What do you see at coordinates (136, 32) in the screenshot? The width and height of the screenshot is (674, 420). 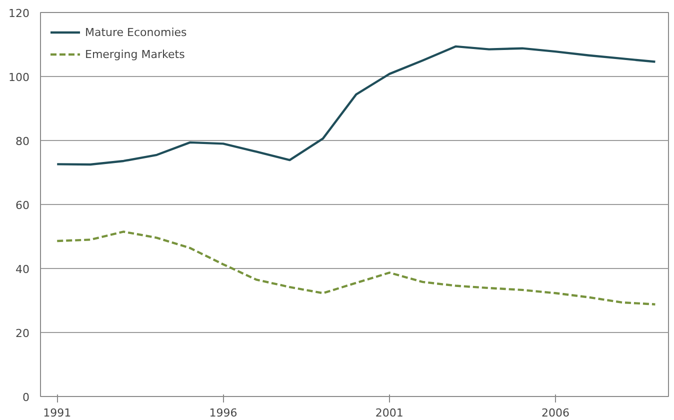 I see `legend-label: Mature Economies` at bounding box center [136, 32].